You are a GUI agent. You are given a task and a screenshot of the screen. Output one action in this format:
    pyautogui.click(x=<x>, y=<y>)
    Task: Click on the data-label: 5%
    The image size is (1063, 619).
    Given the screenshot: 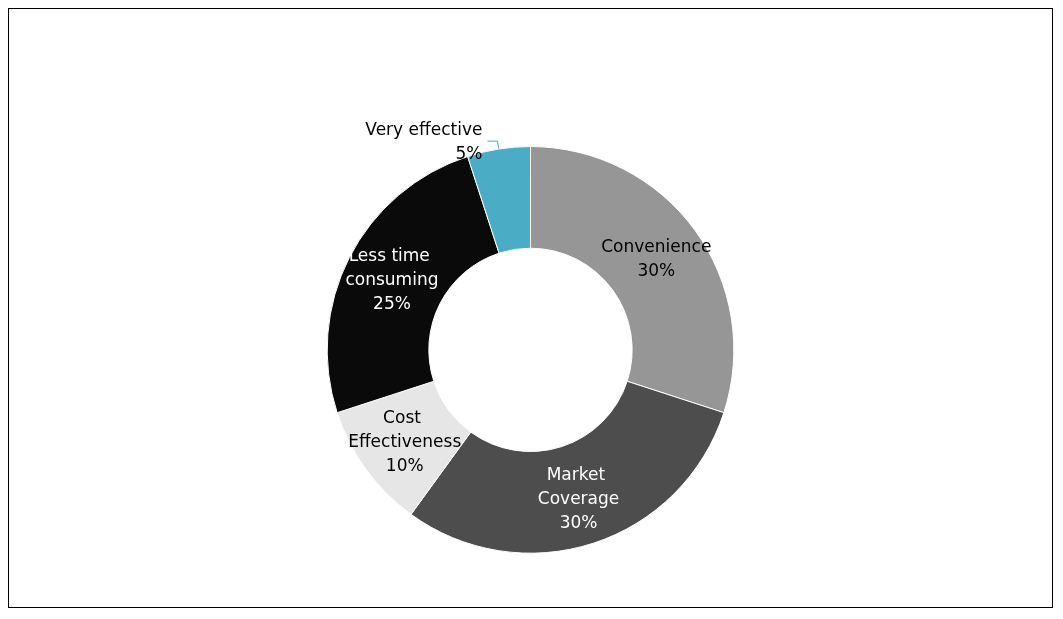 What is the action you would take?
    pyautogui.click(x=469, y=153)
    